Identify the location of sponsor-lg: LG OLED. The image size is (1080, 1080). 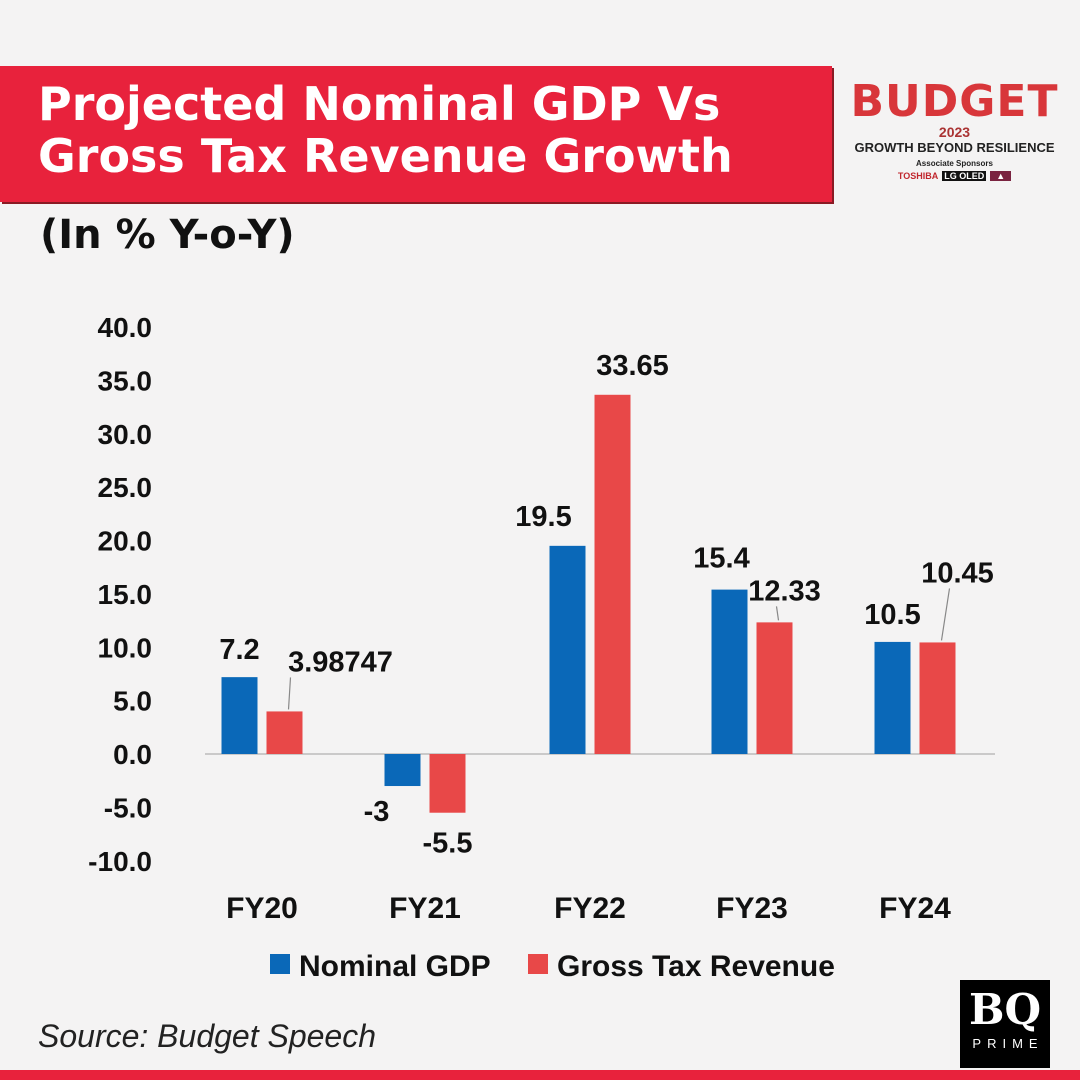
(964, 176).